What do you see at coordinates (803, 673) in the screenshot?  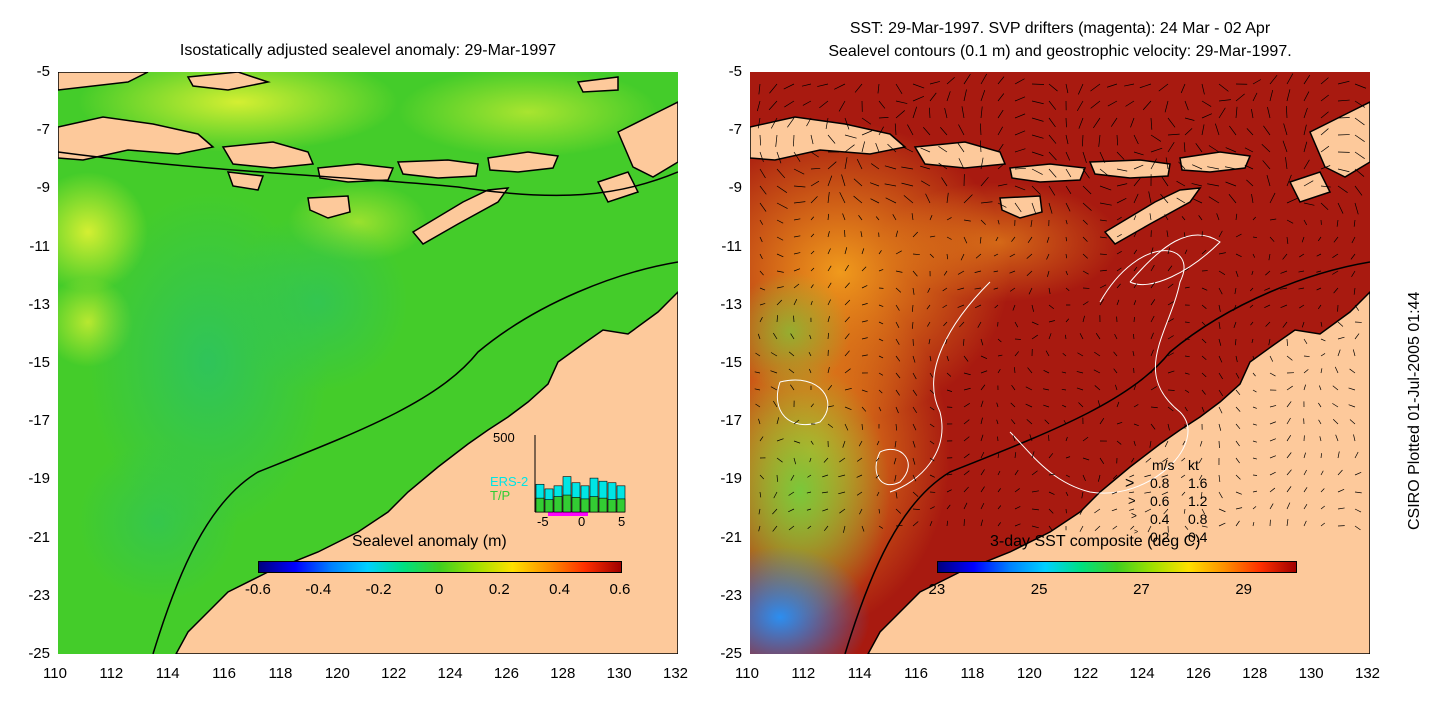 I see `right-lon-tick: 112` at bounding box center [803, 673].